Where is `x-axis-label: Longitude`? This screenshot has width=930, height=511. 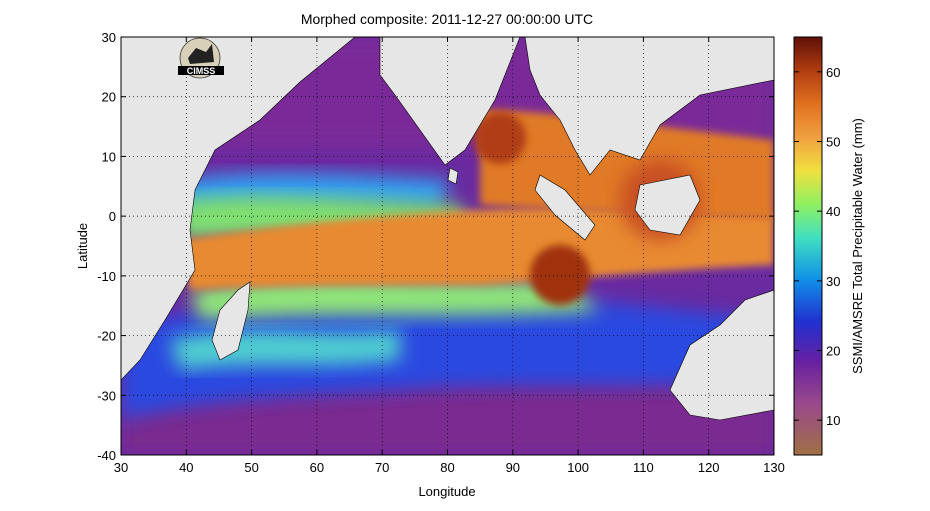 x-axis-label: Longitude is located at coordinates (446, 491).